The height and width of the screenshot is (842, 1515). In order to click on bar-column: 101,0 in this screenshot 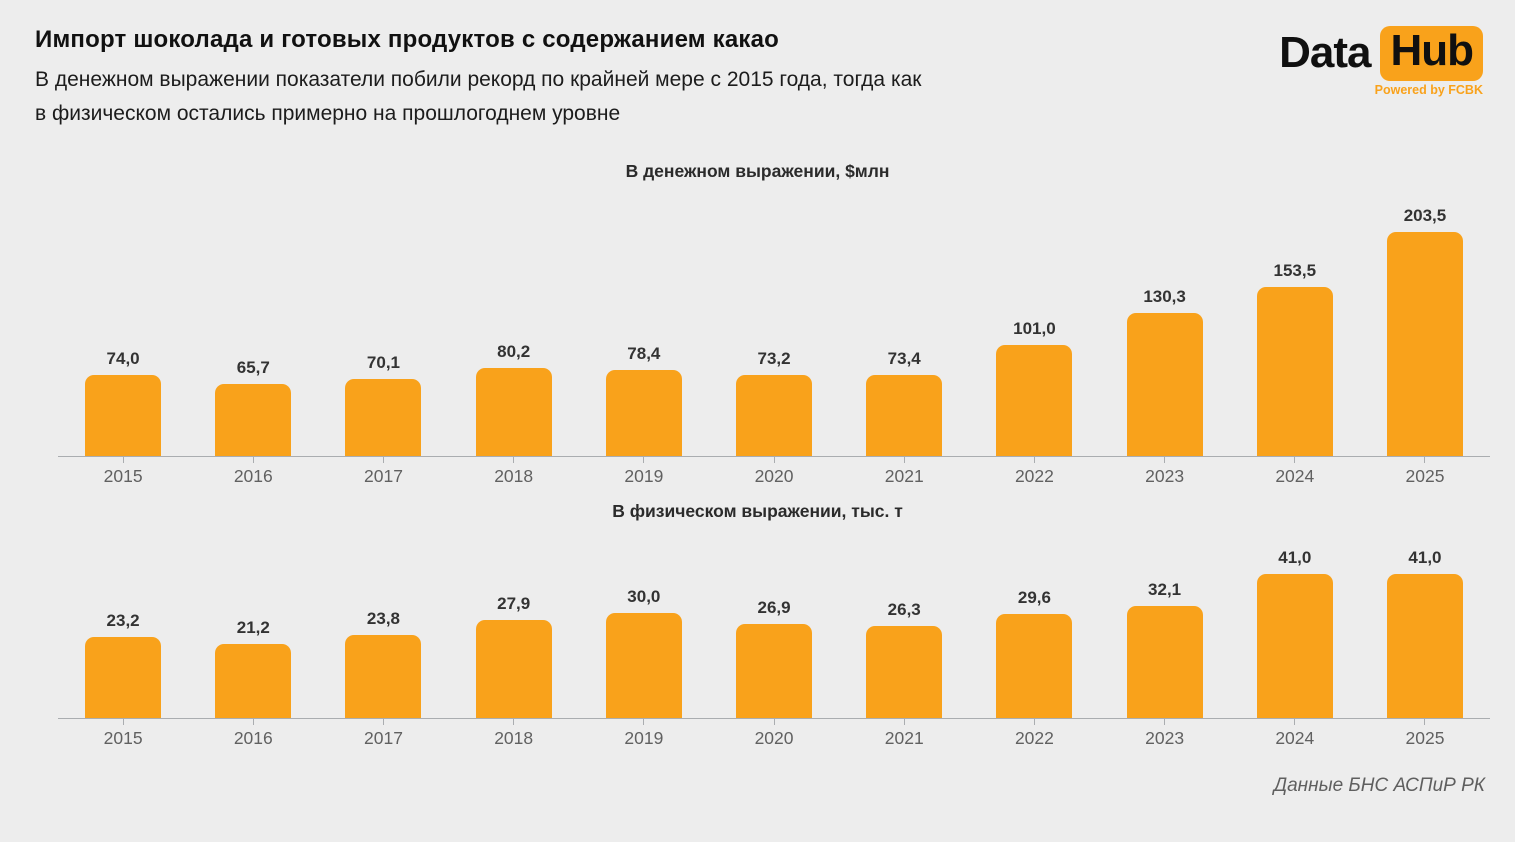, I will do `click(1034, 388)`.